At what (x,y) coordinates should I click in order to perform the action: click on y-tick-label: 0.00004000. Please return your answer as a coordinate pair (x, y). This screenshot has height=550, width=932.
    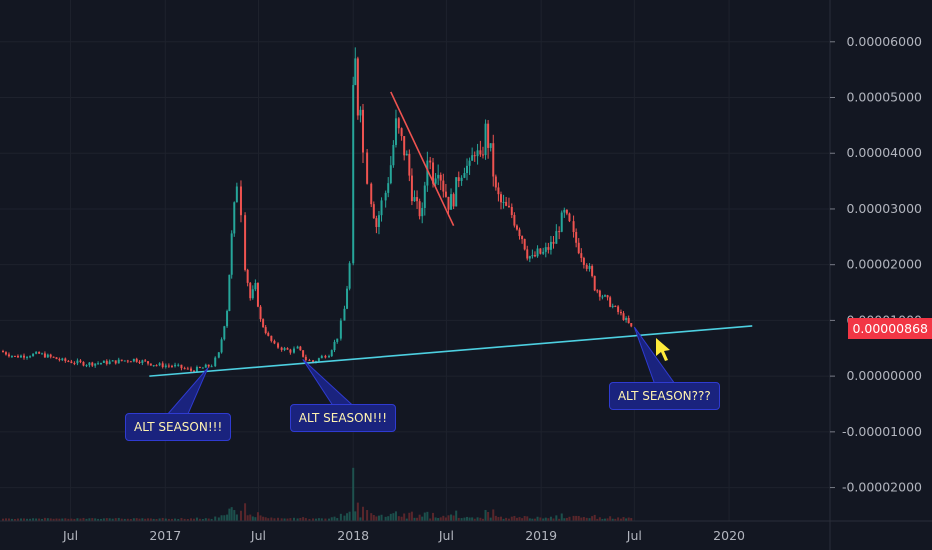
    Looking at the image, I should click on (884, 152).